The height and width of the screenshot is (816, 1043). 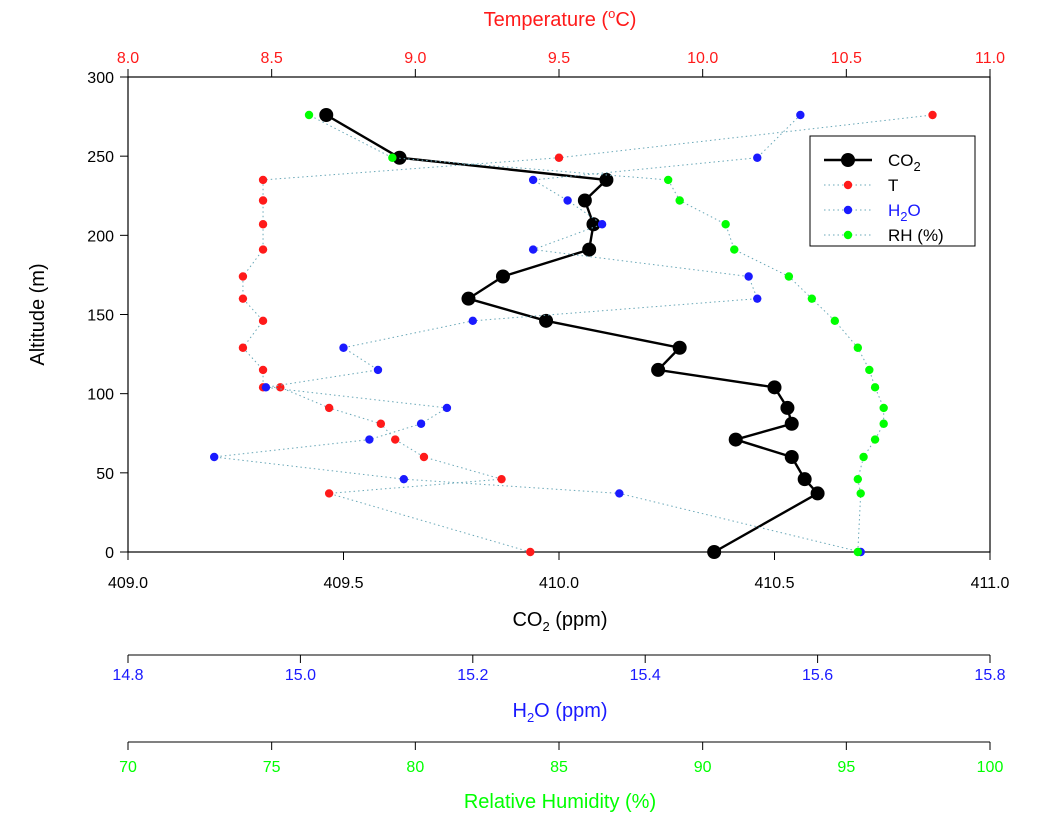 I want to click on rh-tick-label: 80, so click(x=415, y=767).